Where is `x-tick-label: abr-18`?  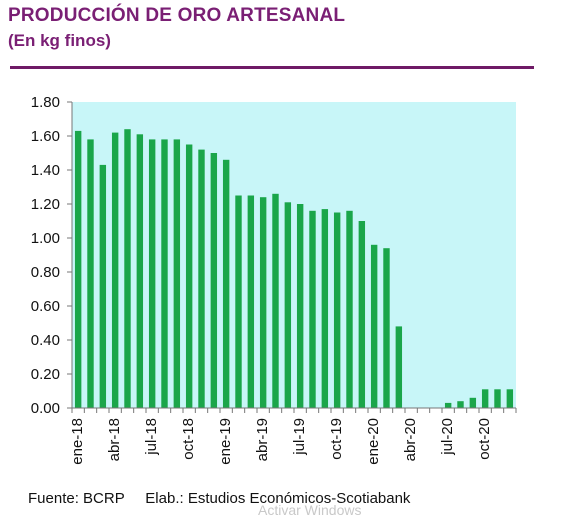
x-tick-label: abr-18 is located at coordinates (114, 439).